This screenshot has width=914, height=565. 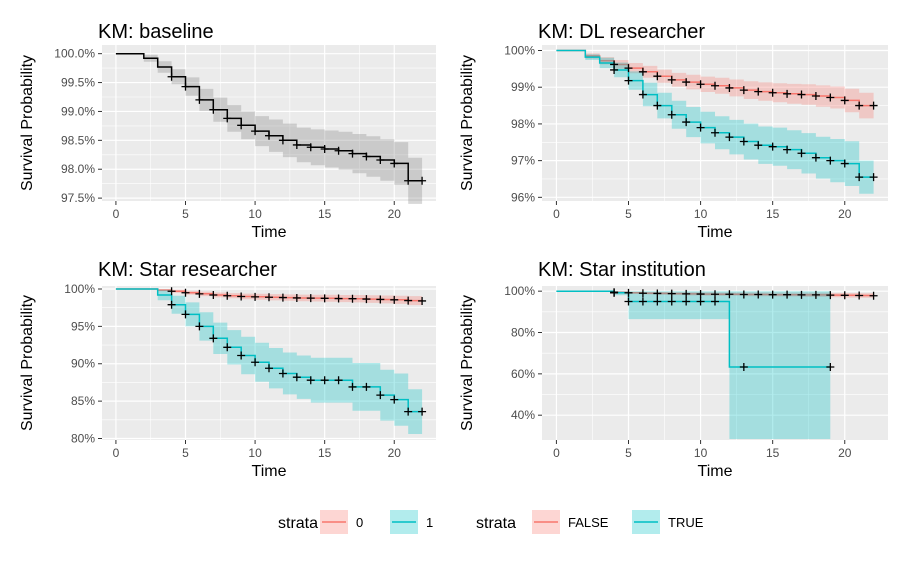 I want to click on panel-title: KM: Star researcher, so click(x=187, y=270).